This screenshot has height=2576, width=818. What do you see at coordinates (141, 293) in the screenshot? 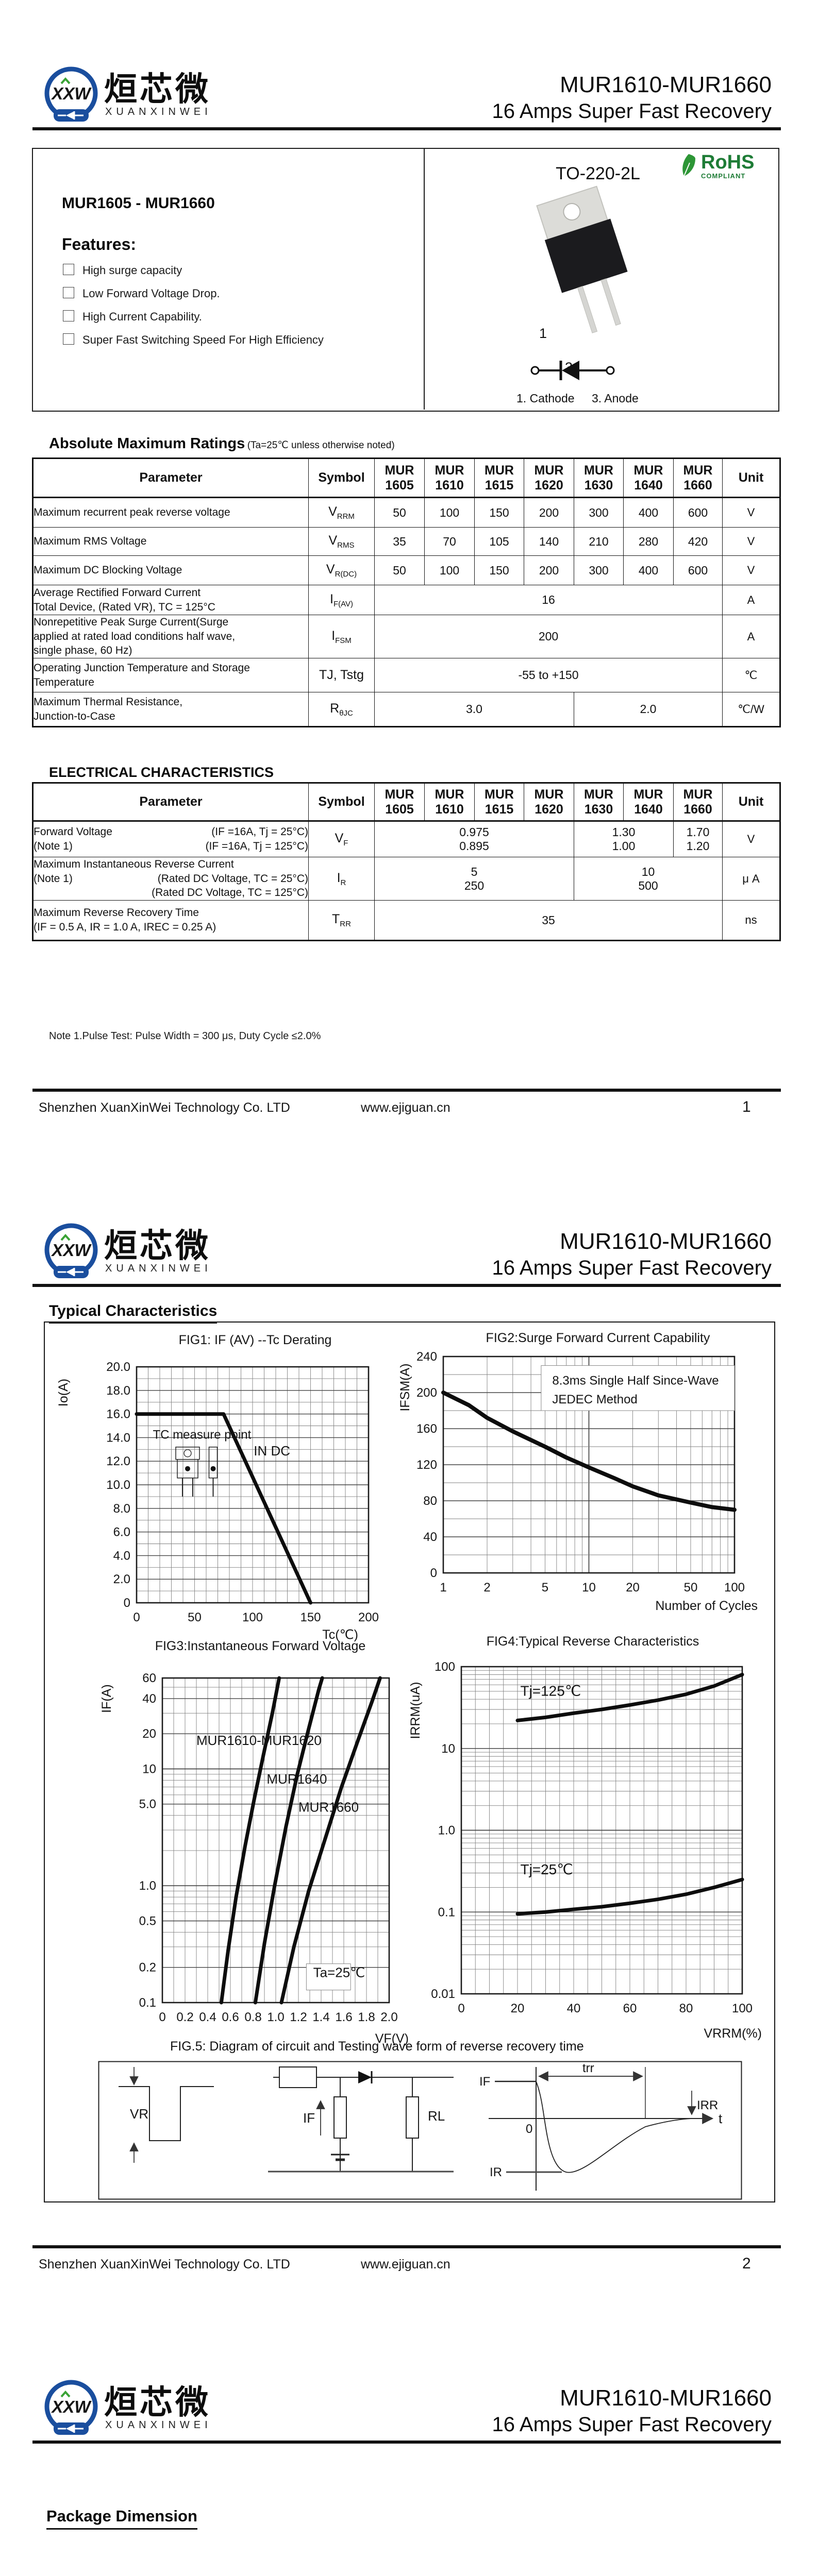
I see `feature-item: Low Forward Voltage Drop.` at bounding box center [141, 293].